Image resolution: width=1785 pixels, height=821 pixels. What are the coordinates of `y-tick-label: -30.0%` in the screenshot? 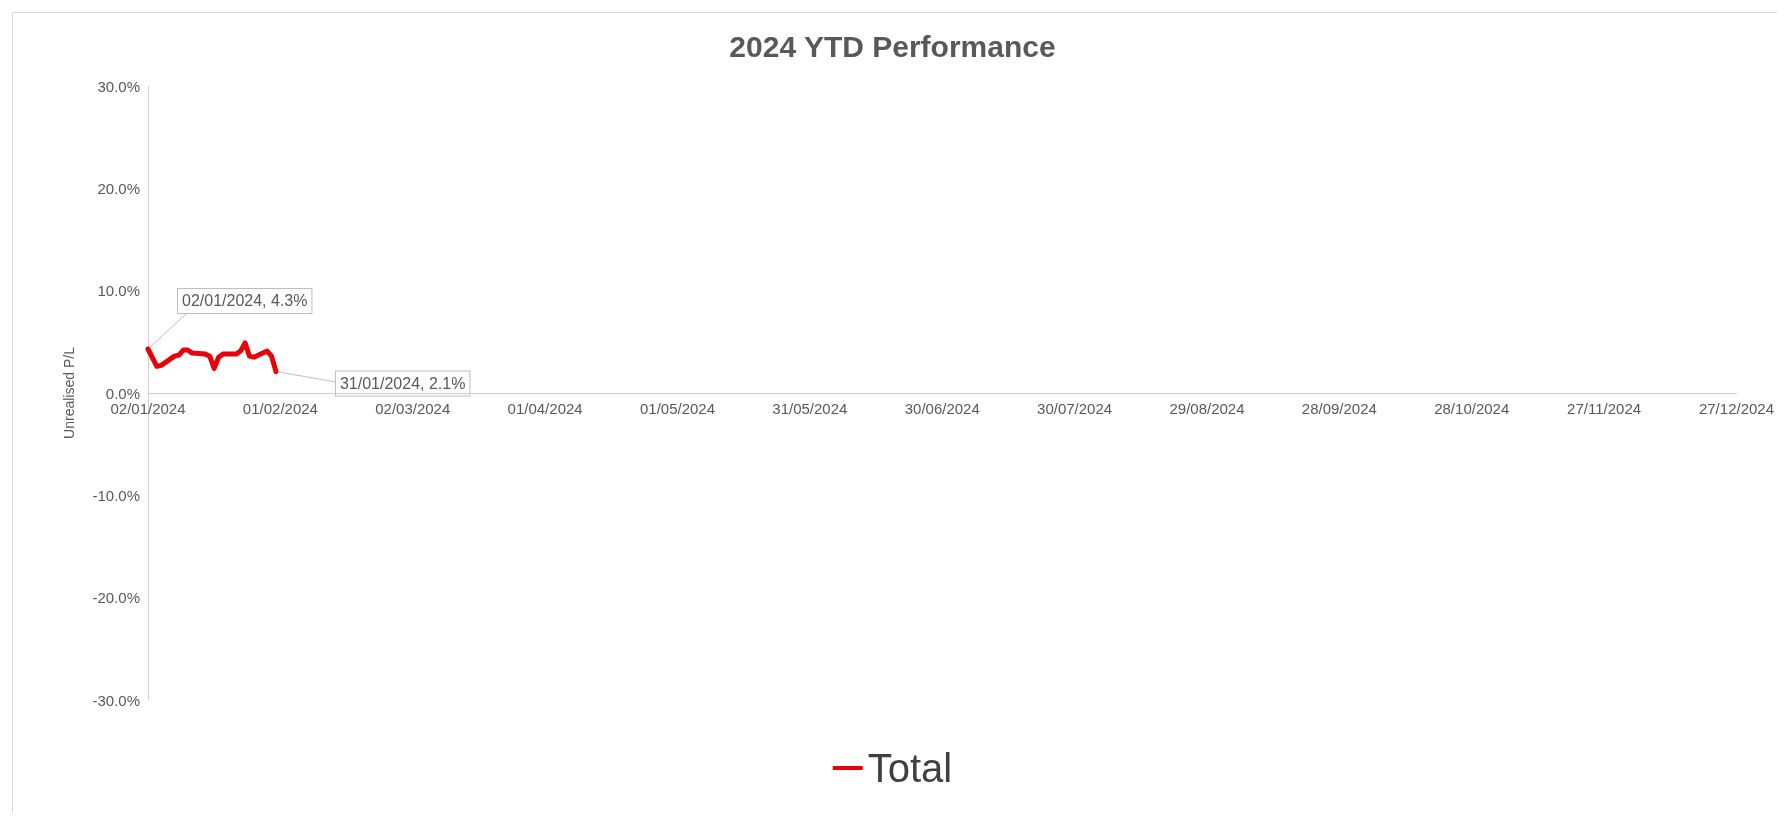 It's located at (116, 700).